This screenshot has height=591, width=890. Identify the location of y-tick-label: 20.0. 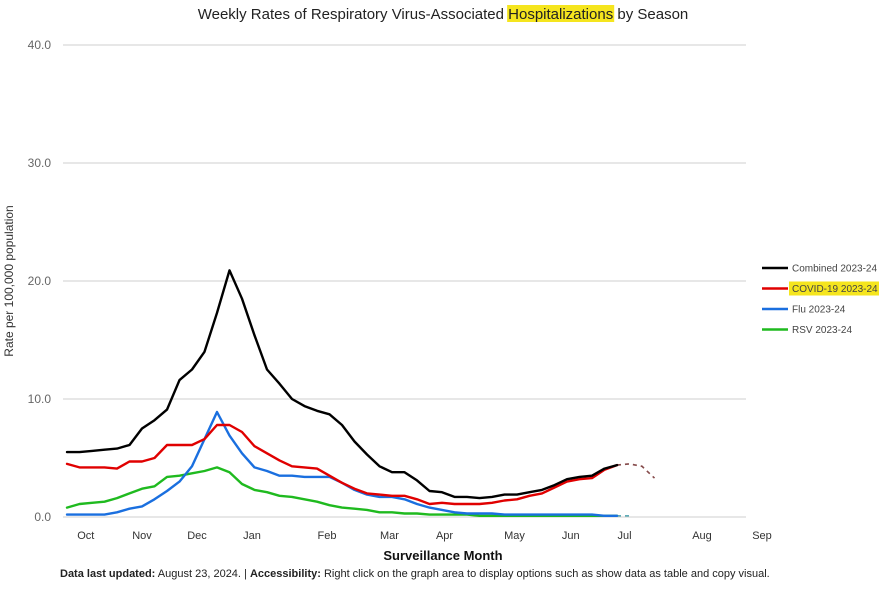
(40, 281).